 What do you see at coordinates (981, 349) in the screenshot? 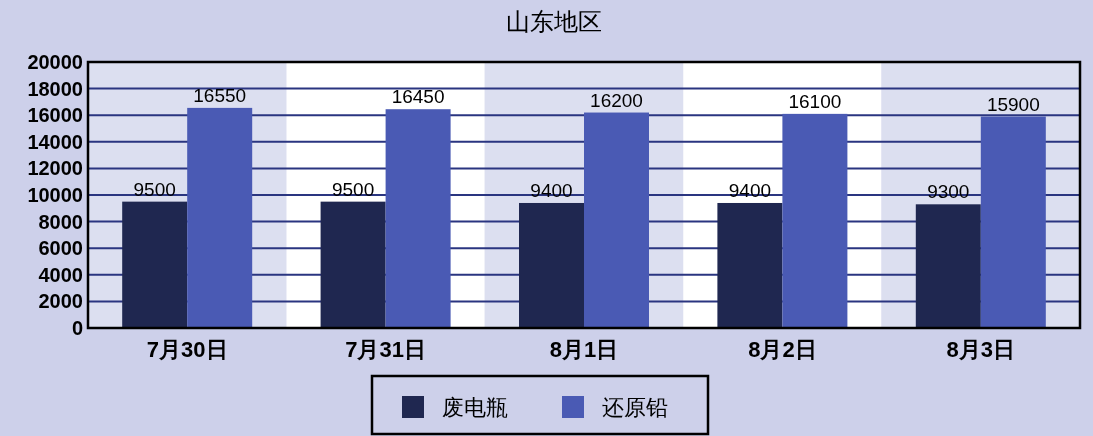
I see `x-tick-label: 8月3日` at bounding box center [981, 349].